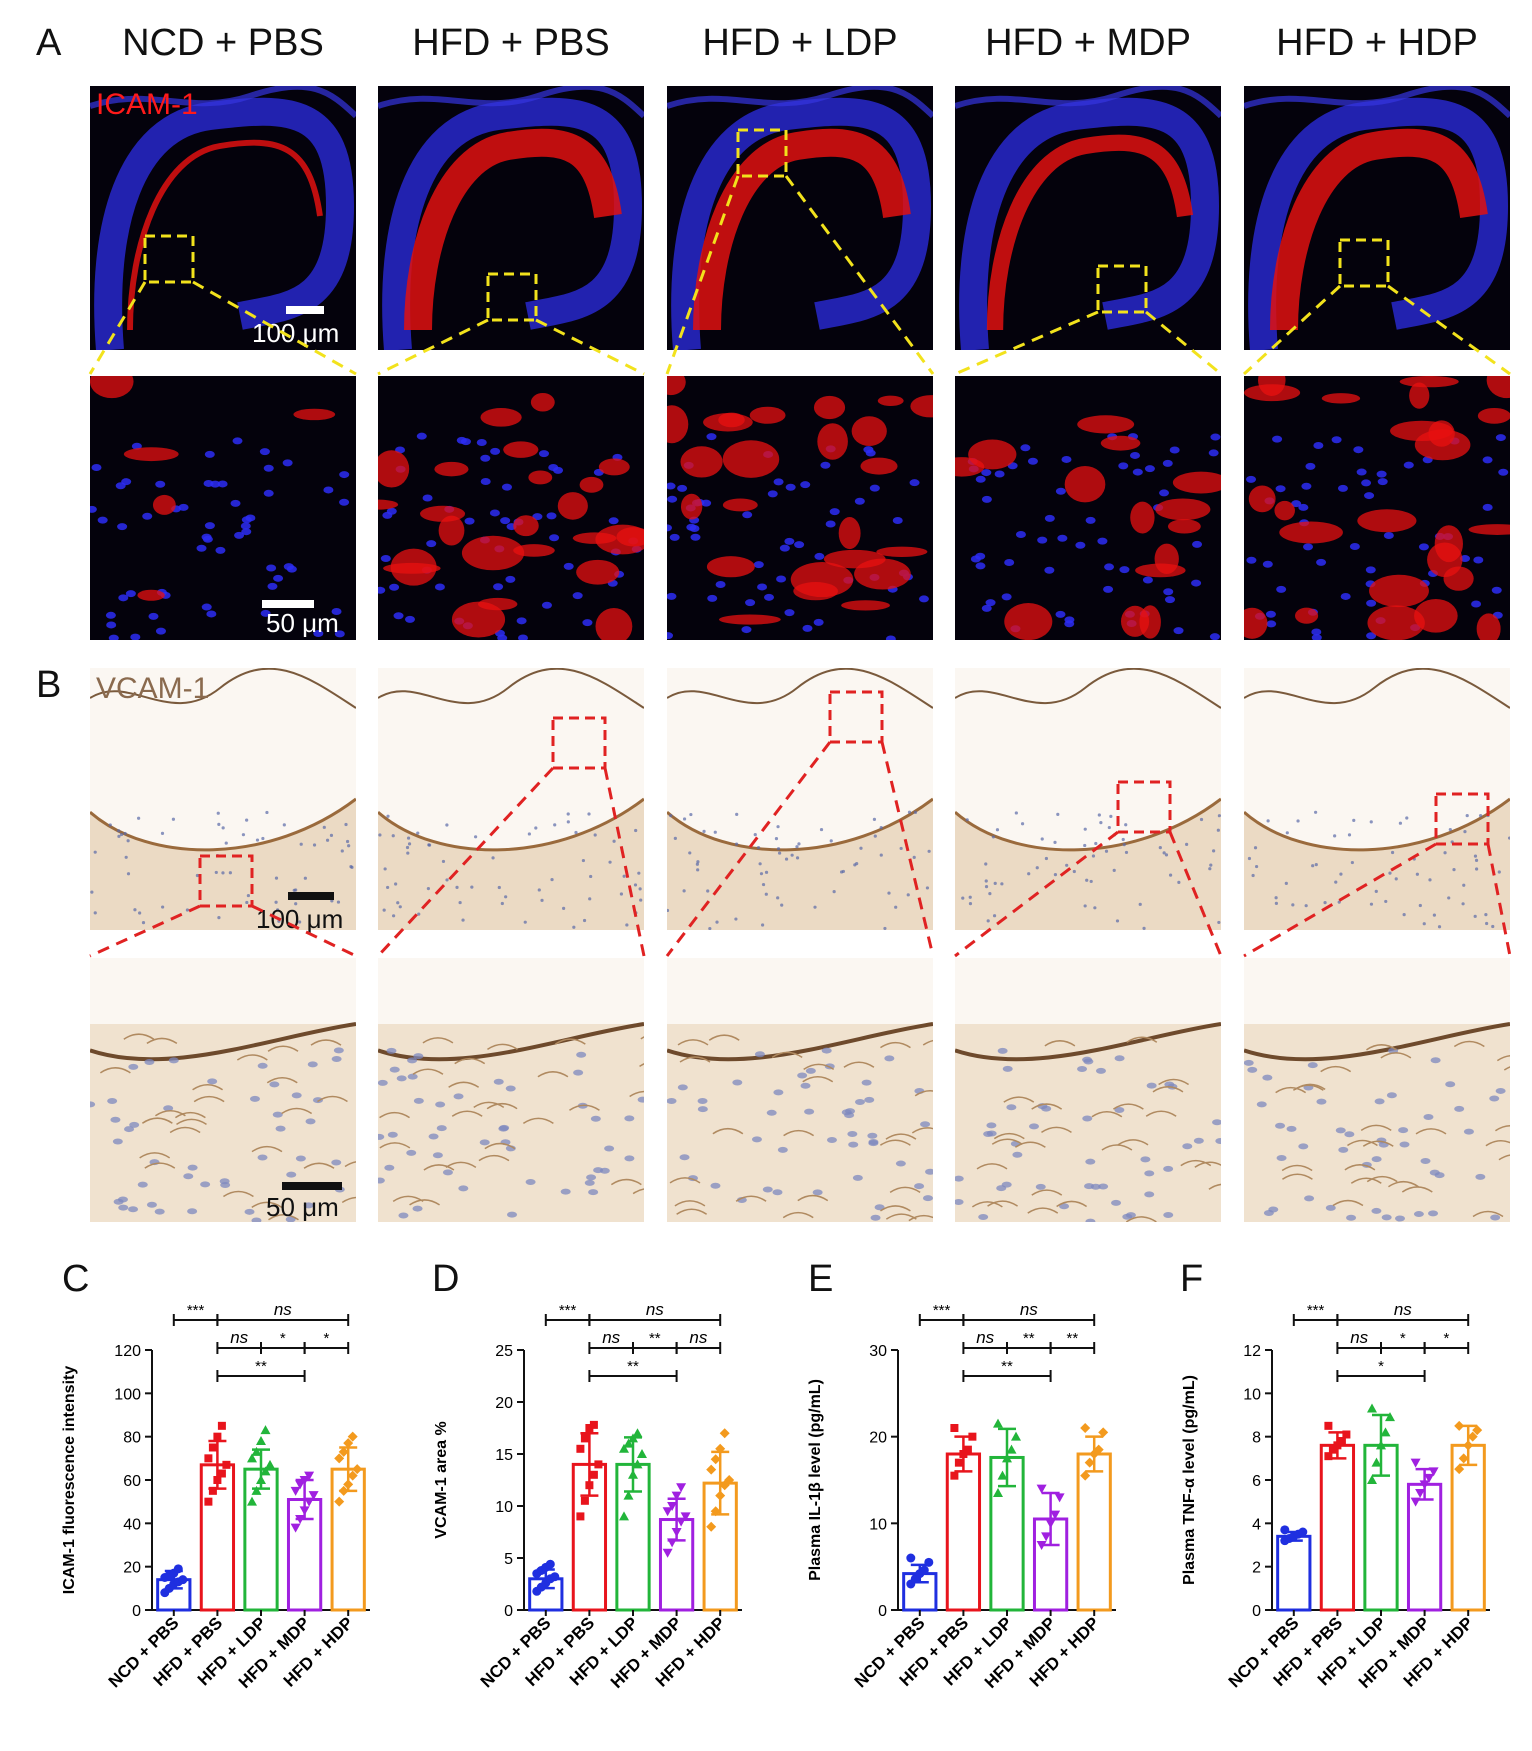  I want to click on panel-label-a: A, so click(49, 43).